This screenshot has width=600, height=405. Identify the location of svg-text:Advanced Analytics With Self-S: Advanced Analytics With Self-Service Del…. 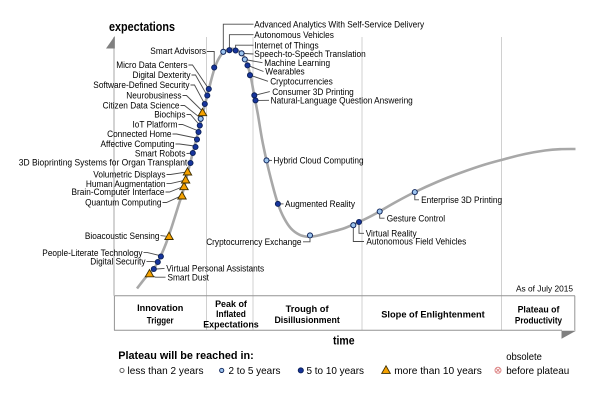
(339, 24).